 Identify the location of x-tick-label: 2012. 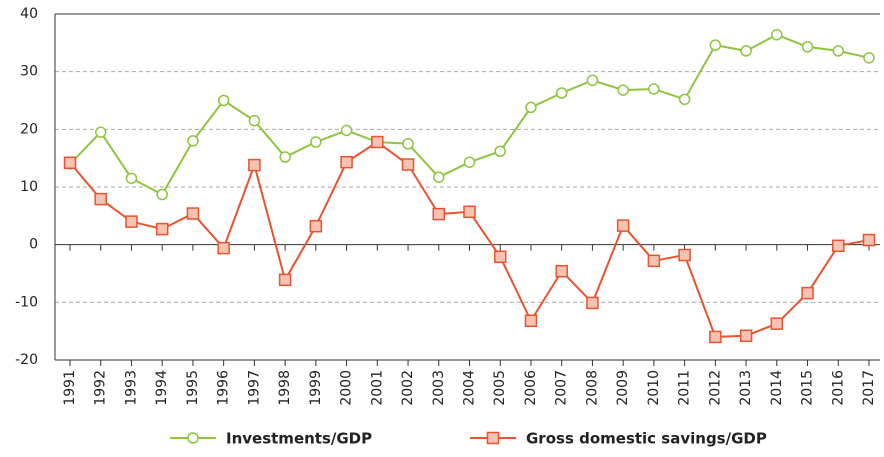
(715, 388).